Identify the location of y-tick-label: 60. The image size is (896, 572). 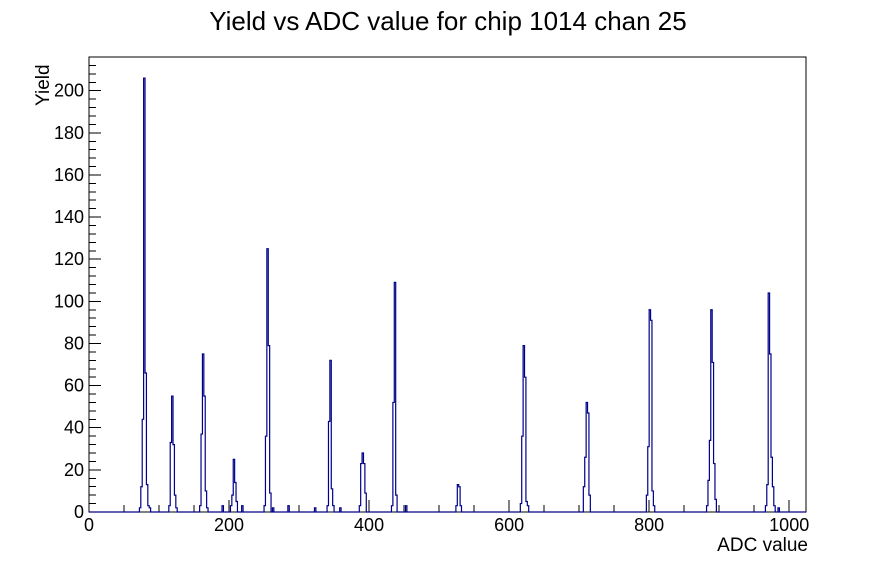
(74, 386).